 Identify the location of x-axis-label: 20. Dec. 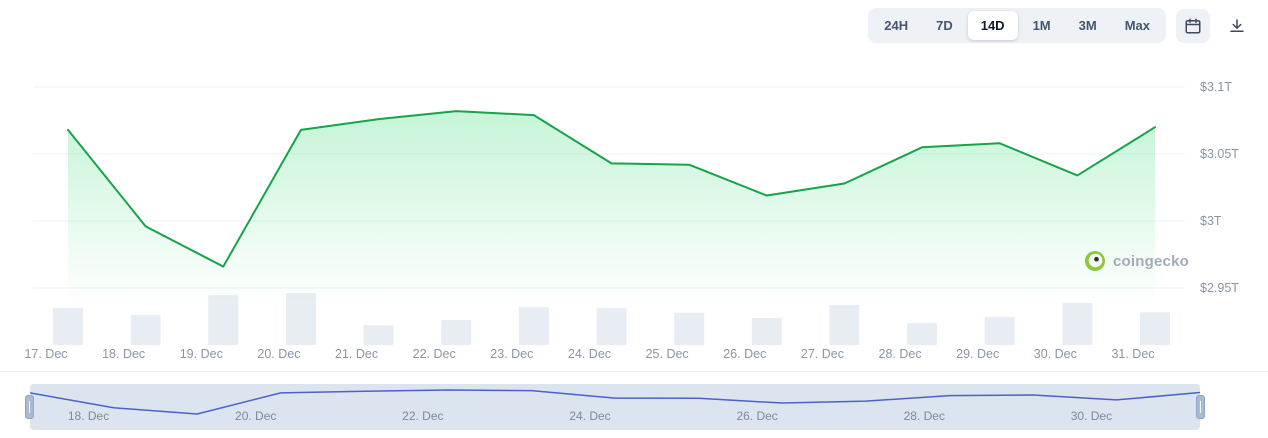
(279, 354).